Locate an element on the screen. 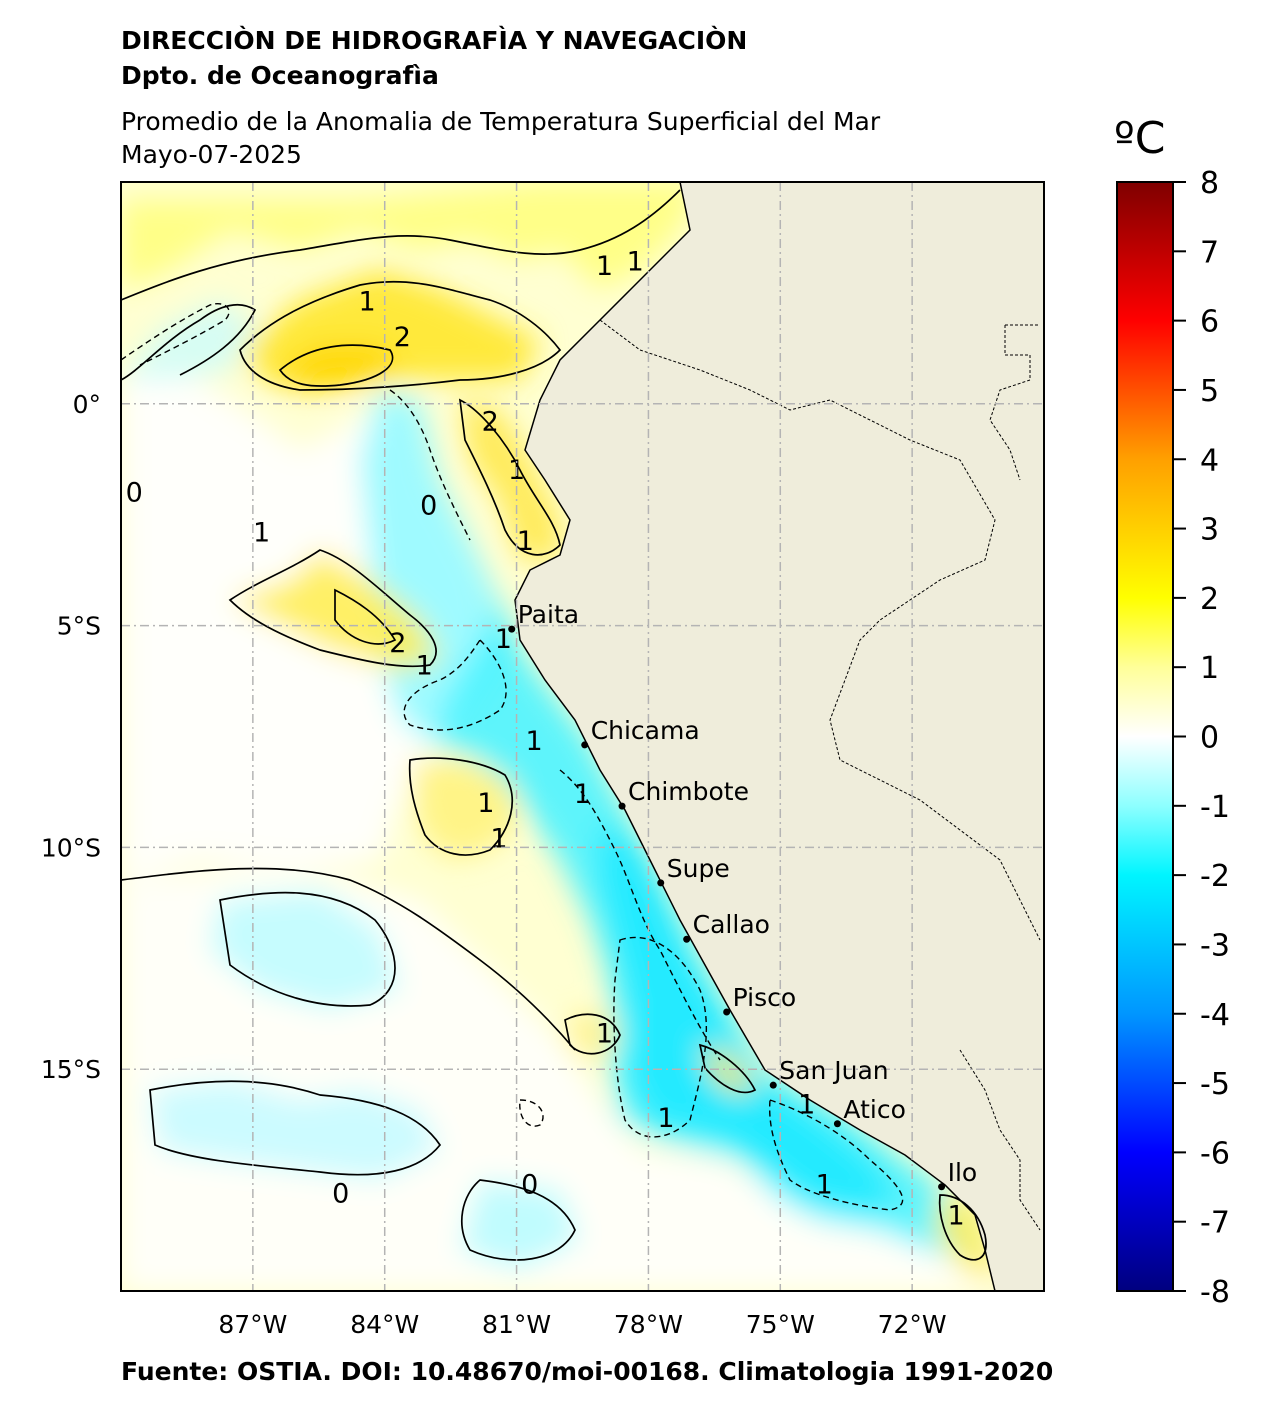  lat-tick-label: 0° is located at coordinates (87, 404).